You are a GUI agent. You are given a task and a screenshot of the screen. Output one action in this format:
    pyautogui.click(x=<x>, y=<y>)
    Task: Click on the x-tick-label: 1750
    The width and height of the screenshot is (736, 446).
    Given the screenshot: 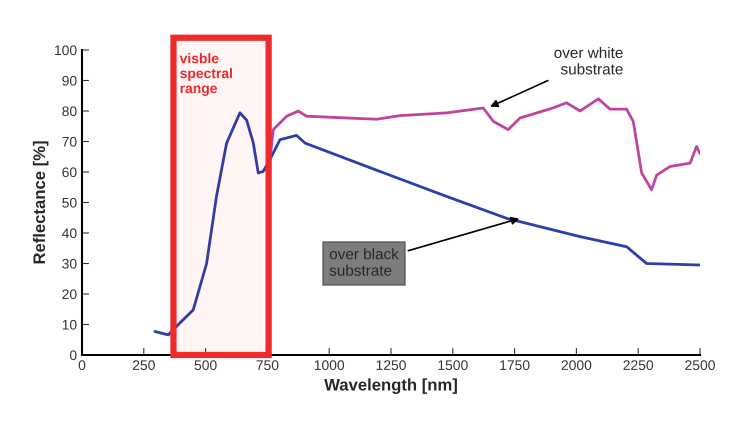 What is the action you would take?
    pyautogui.click(x=515, y=365)
    